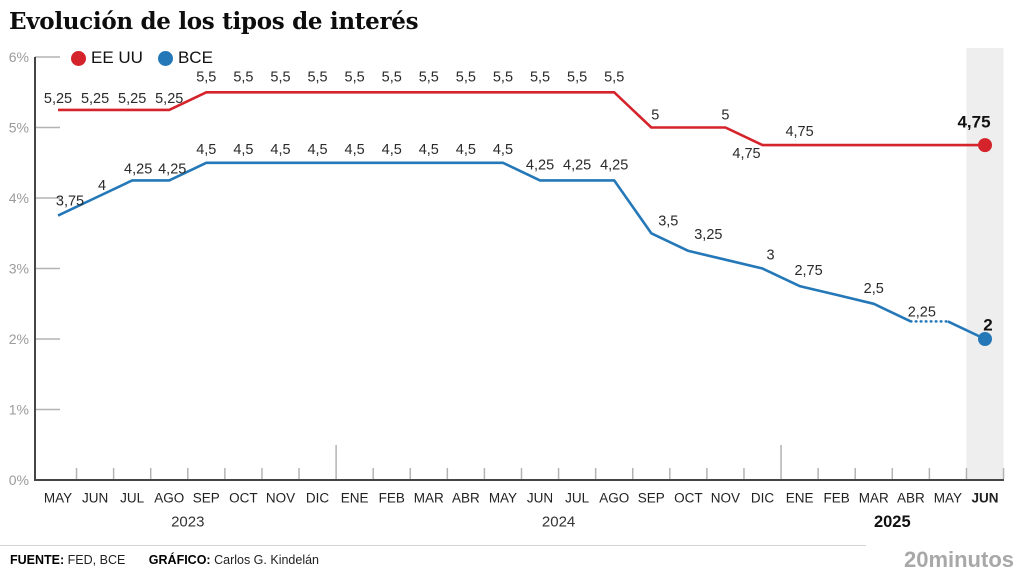 Image resolution: width=1024 pixels, height=576 pixels. I want to click on x-year-label: 2025, so click(892, 522).